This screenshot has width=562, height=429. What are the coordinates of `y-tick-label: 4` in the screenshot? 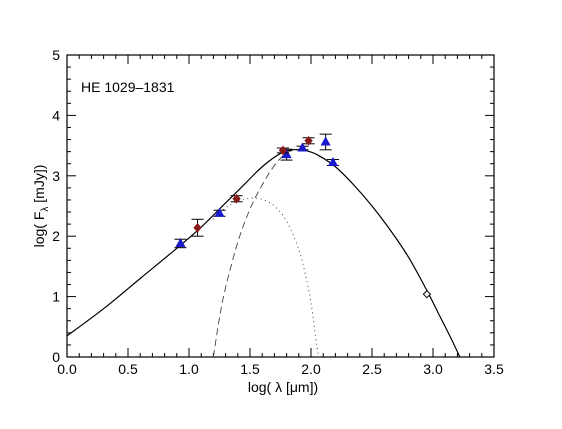 It's located at (56, 115).